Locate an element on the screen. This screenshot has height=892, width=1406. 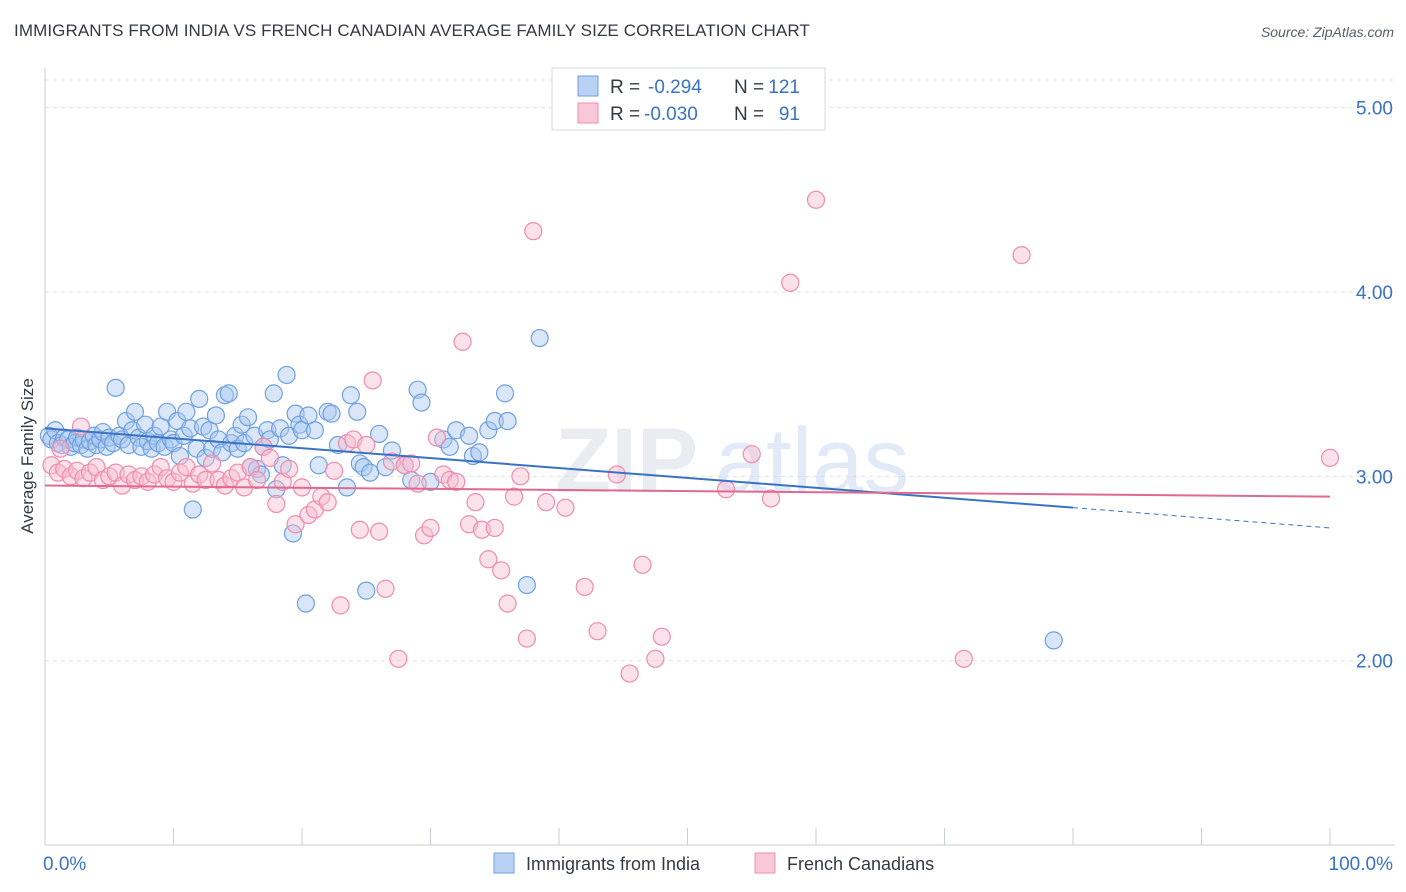
legend-top: R = -0.294 N = 121 R = -0.030 N = 91 is located at coordinates (688, 99).